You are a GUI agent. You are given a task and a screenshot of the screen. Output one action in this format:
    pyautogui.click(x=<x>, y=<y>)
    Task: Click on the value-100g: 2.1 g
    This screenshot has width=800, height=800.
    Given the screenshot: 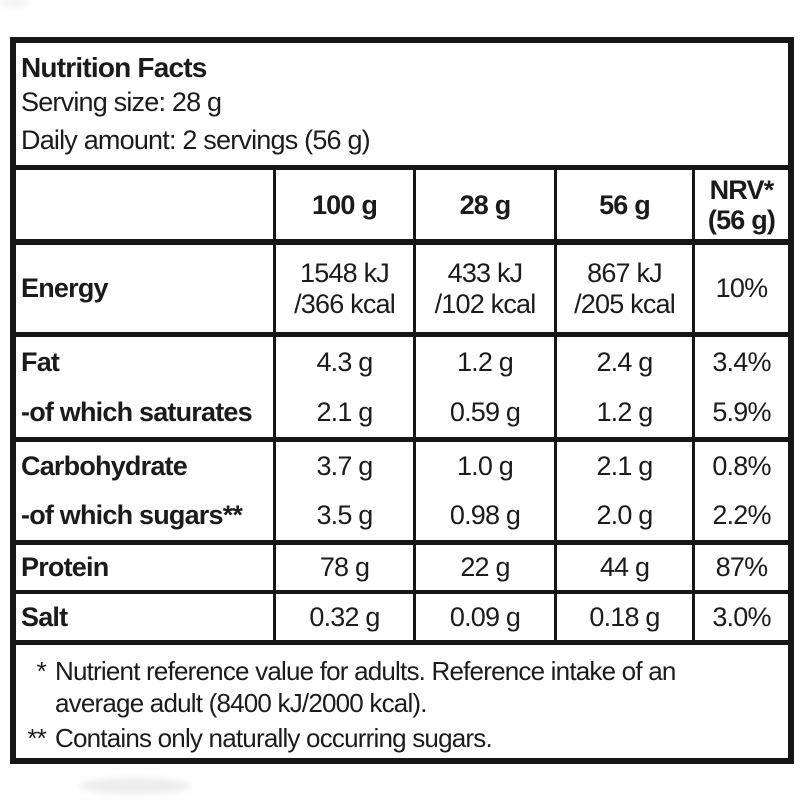 What is the action you would take?
    pyautogui.click(x=343, y=412)
    